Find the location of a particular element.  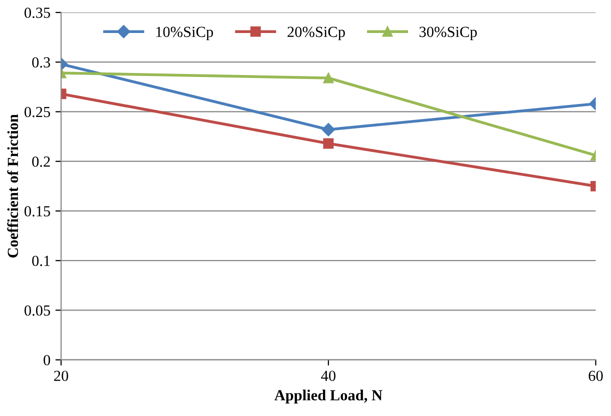

x-tick-label: 60 is located at coordinates (595, 376).